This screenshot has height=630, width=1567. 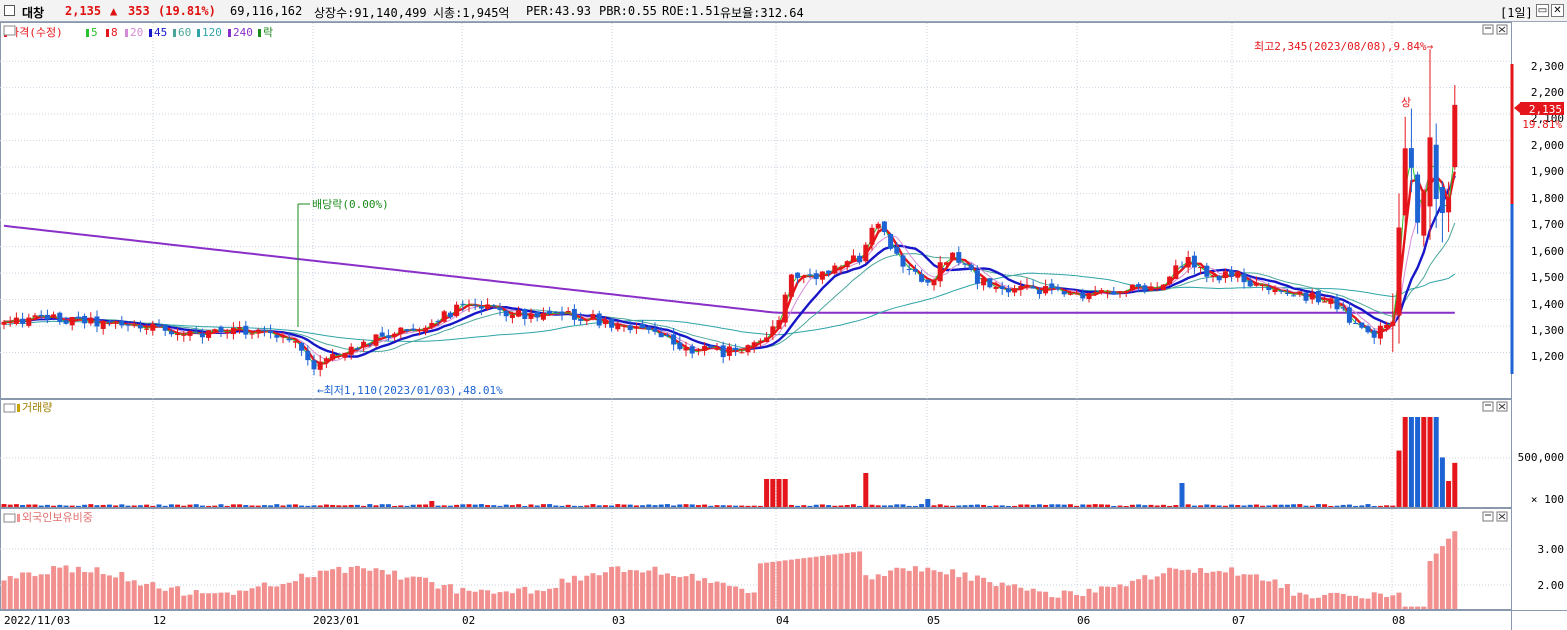 What do you see at coordinates (243, 32) in the screenshot?
I see `legend-ma240: 240` at bounding box center [243, 32].